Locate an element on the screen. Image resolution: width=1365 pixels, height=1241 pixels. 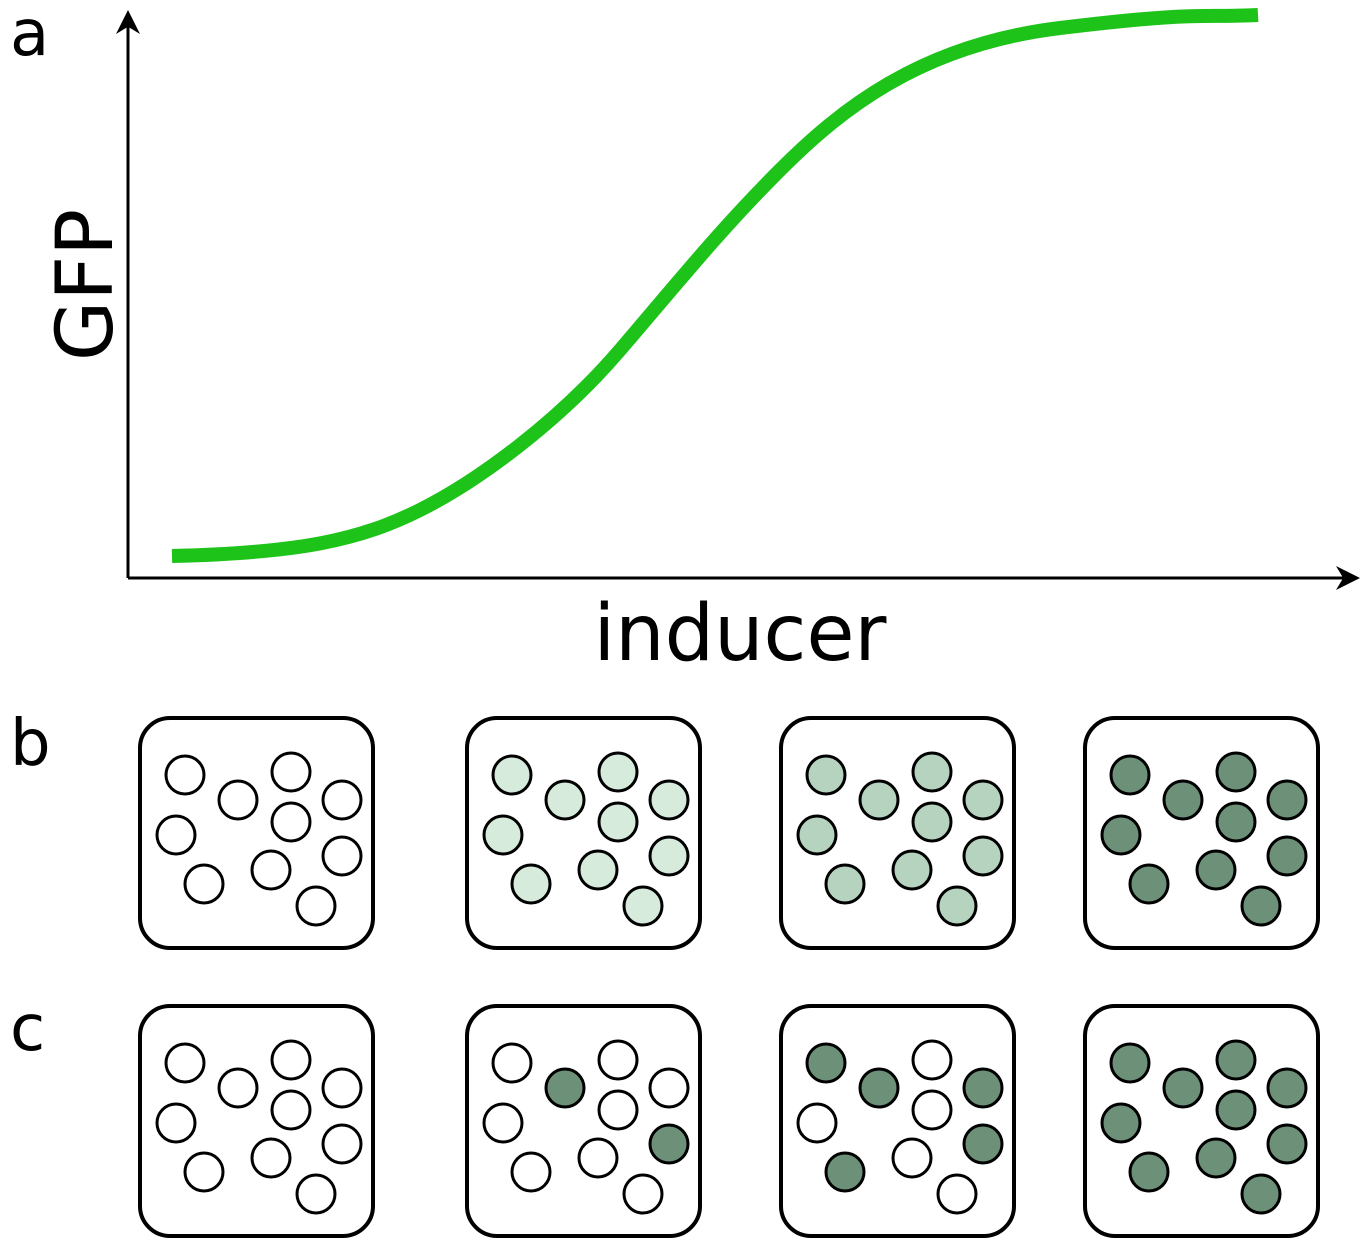
panel-label: b is located at coordinates (30, 744).